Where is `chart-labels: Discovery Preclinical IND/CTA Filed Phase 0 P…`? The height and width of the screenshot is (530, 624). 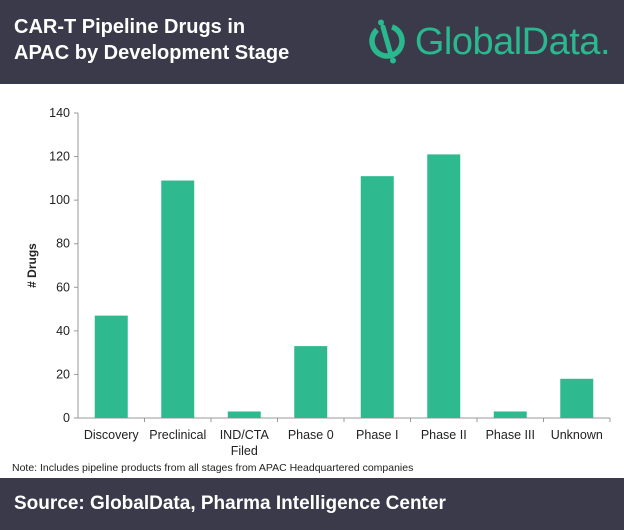 chart-labels: Discovery Preclinical IND/CTA Filed Phase 0 P… is located at coordinates (343, 443).